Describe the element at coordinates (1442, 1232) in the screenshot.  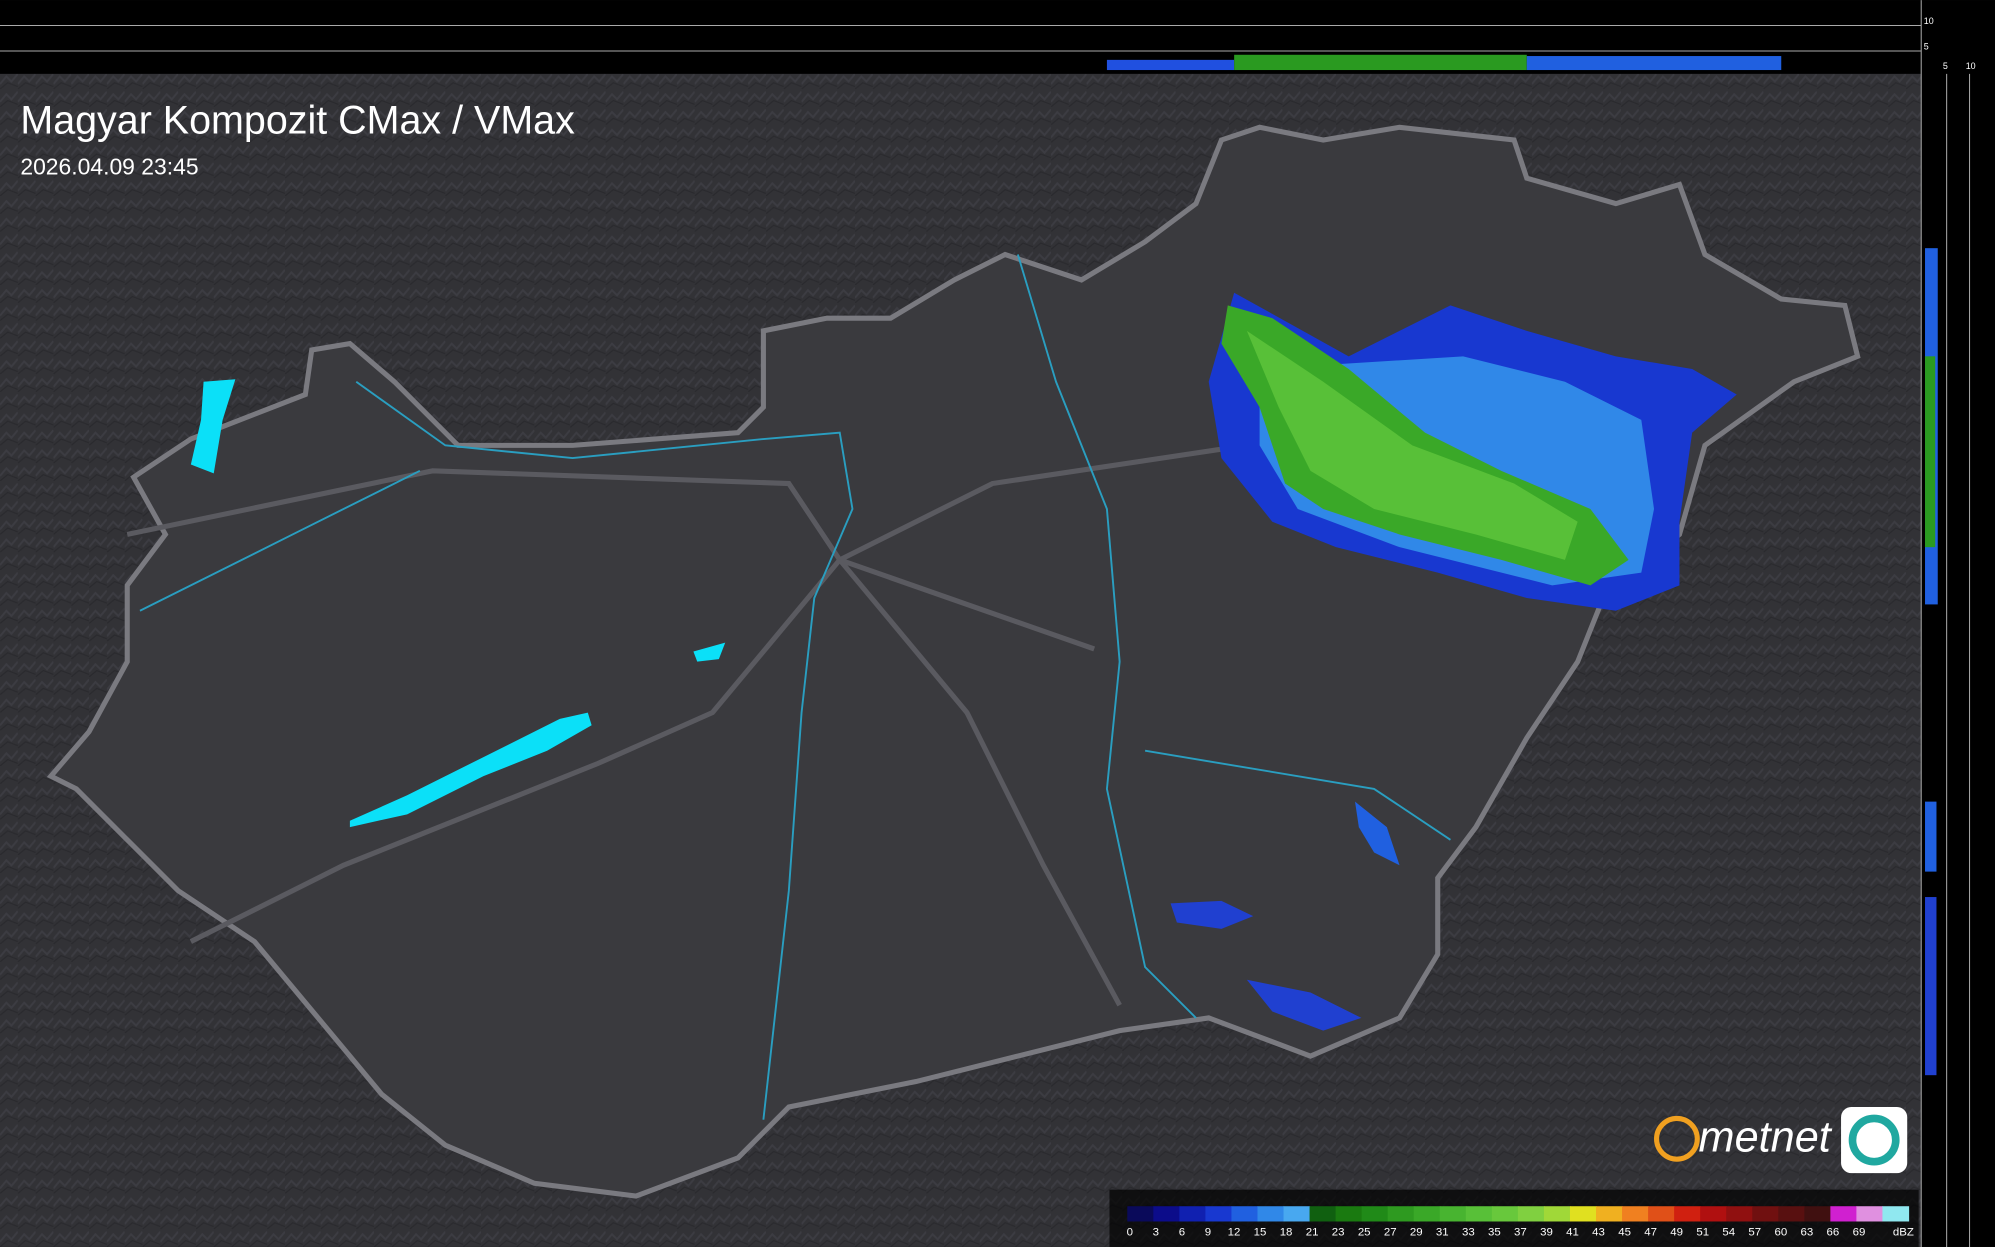
I see `legend-label: 31` at that location.